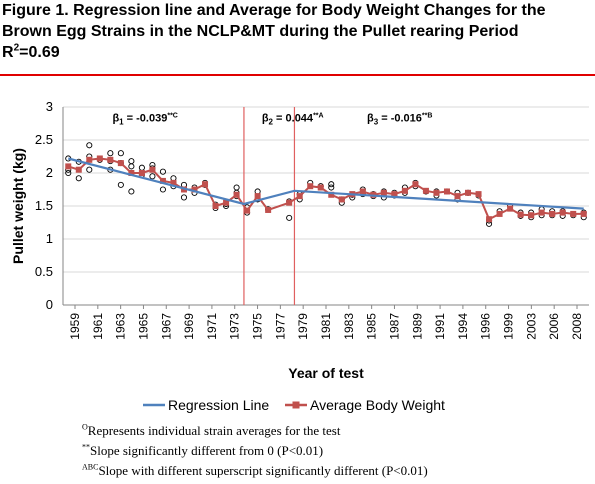 The image size is (595, 484). What do you see at coordinates (399, 120) in the screenshot?
I see `slope-annotation: β3 = -0.016**B` at bounding box center [399, 120].